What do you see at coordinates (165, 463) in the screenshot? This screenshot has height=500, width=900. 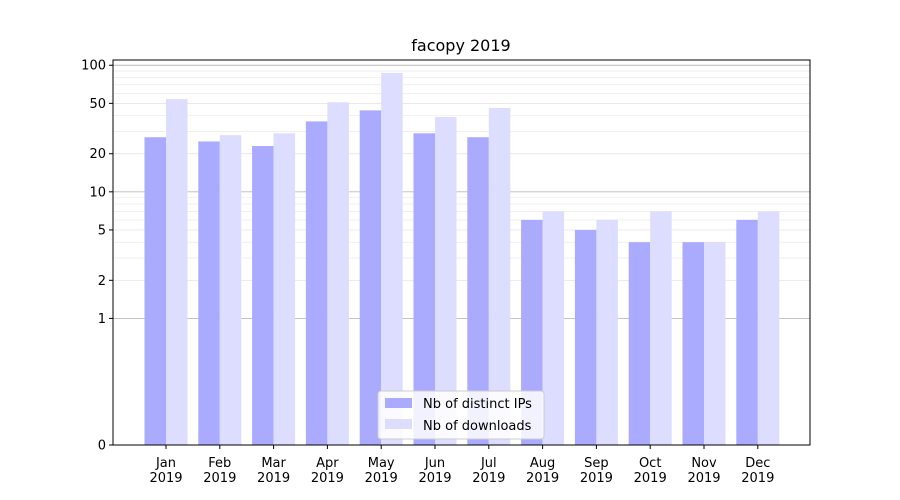 I see `x-tick-label-month: Jan` at bounding box center [165, 463].